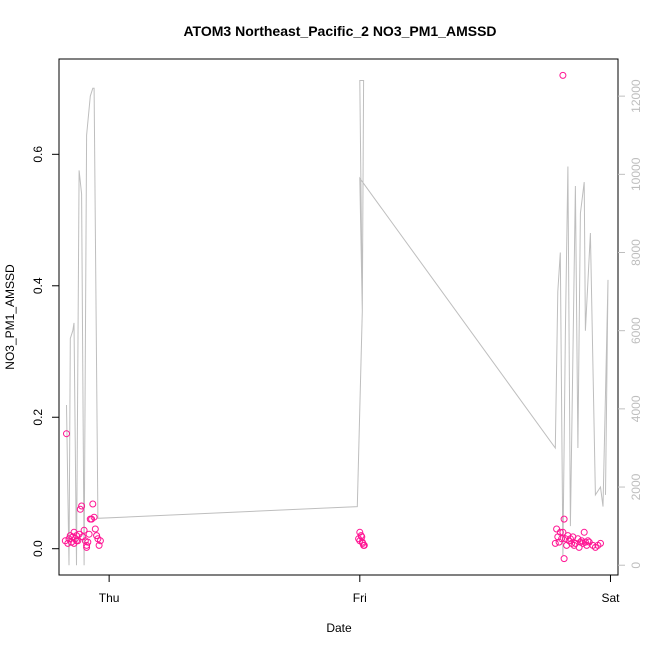 This screenshot has height=650, width=650. What do you see at coordinates (636, 174) in the screenshot?
I see `right-y-tick-label: 10000` at bounding box center [636, 174].